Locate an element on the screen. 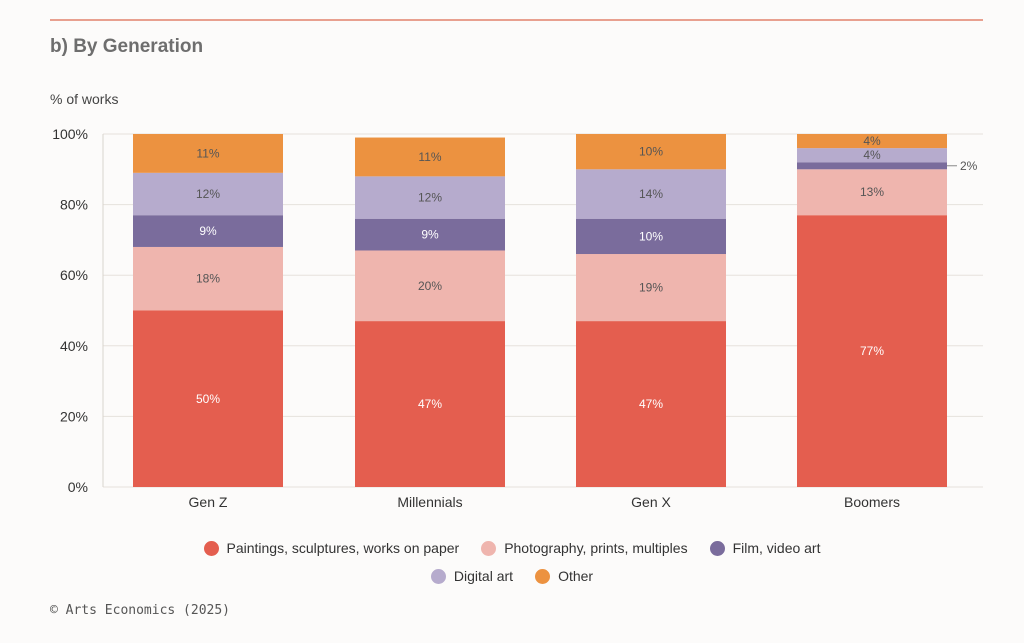  data-label-paintings: 77% is located at coordinates (872, 351).